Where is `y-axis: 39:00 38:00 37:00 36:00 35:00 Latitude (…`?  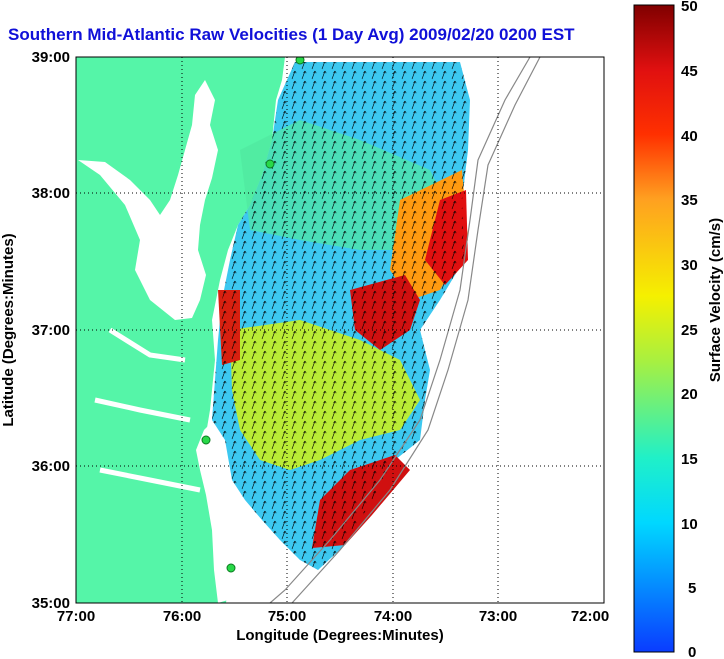
y-axis: 39:00 38:00 37:00 36:00 35:00 Latitude (… is located at coordinates (35, 330).